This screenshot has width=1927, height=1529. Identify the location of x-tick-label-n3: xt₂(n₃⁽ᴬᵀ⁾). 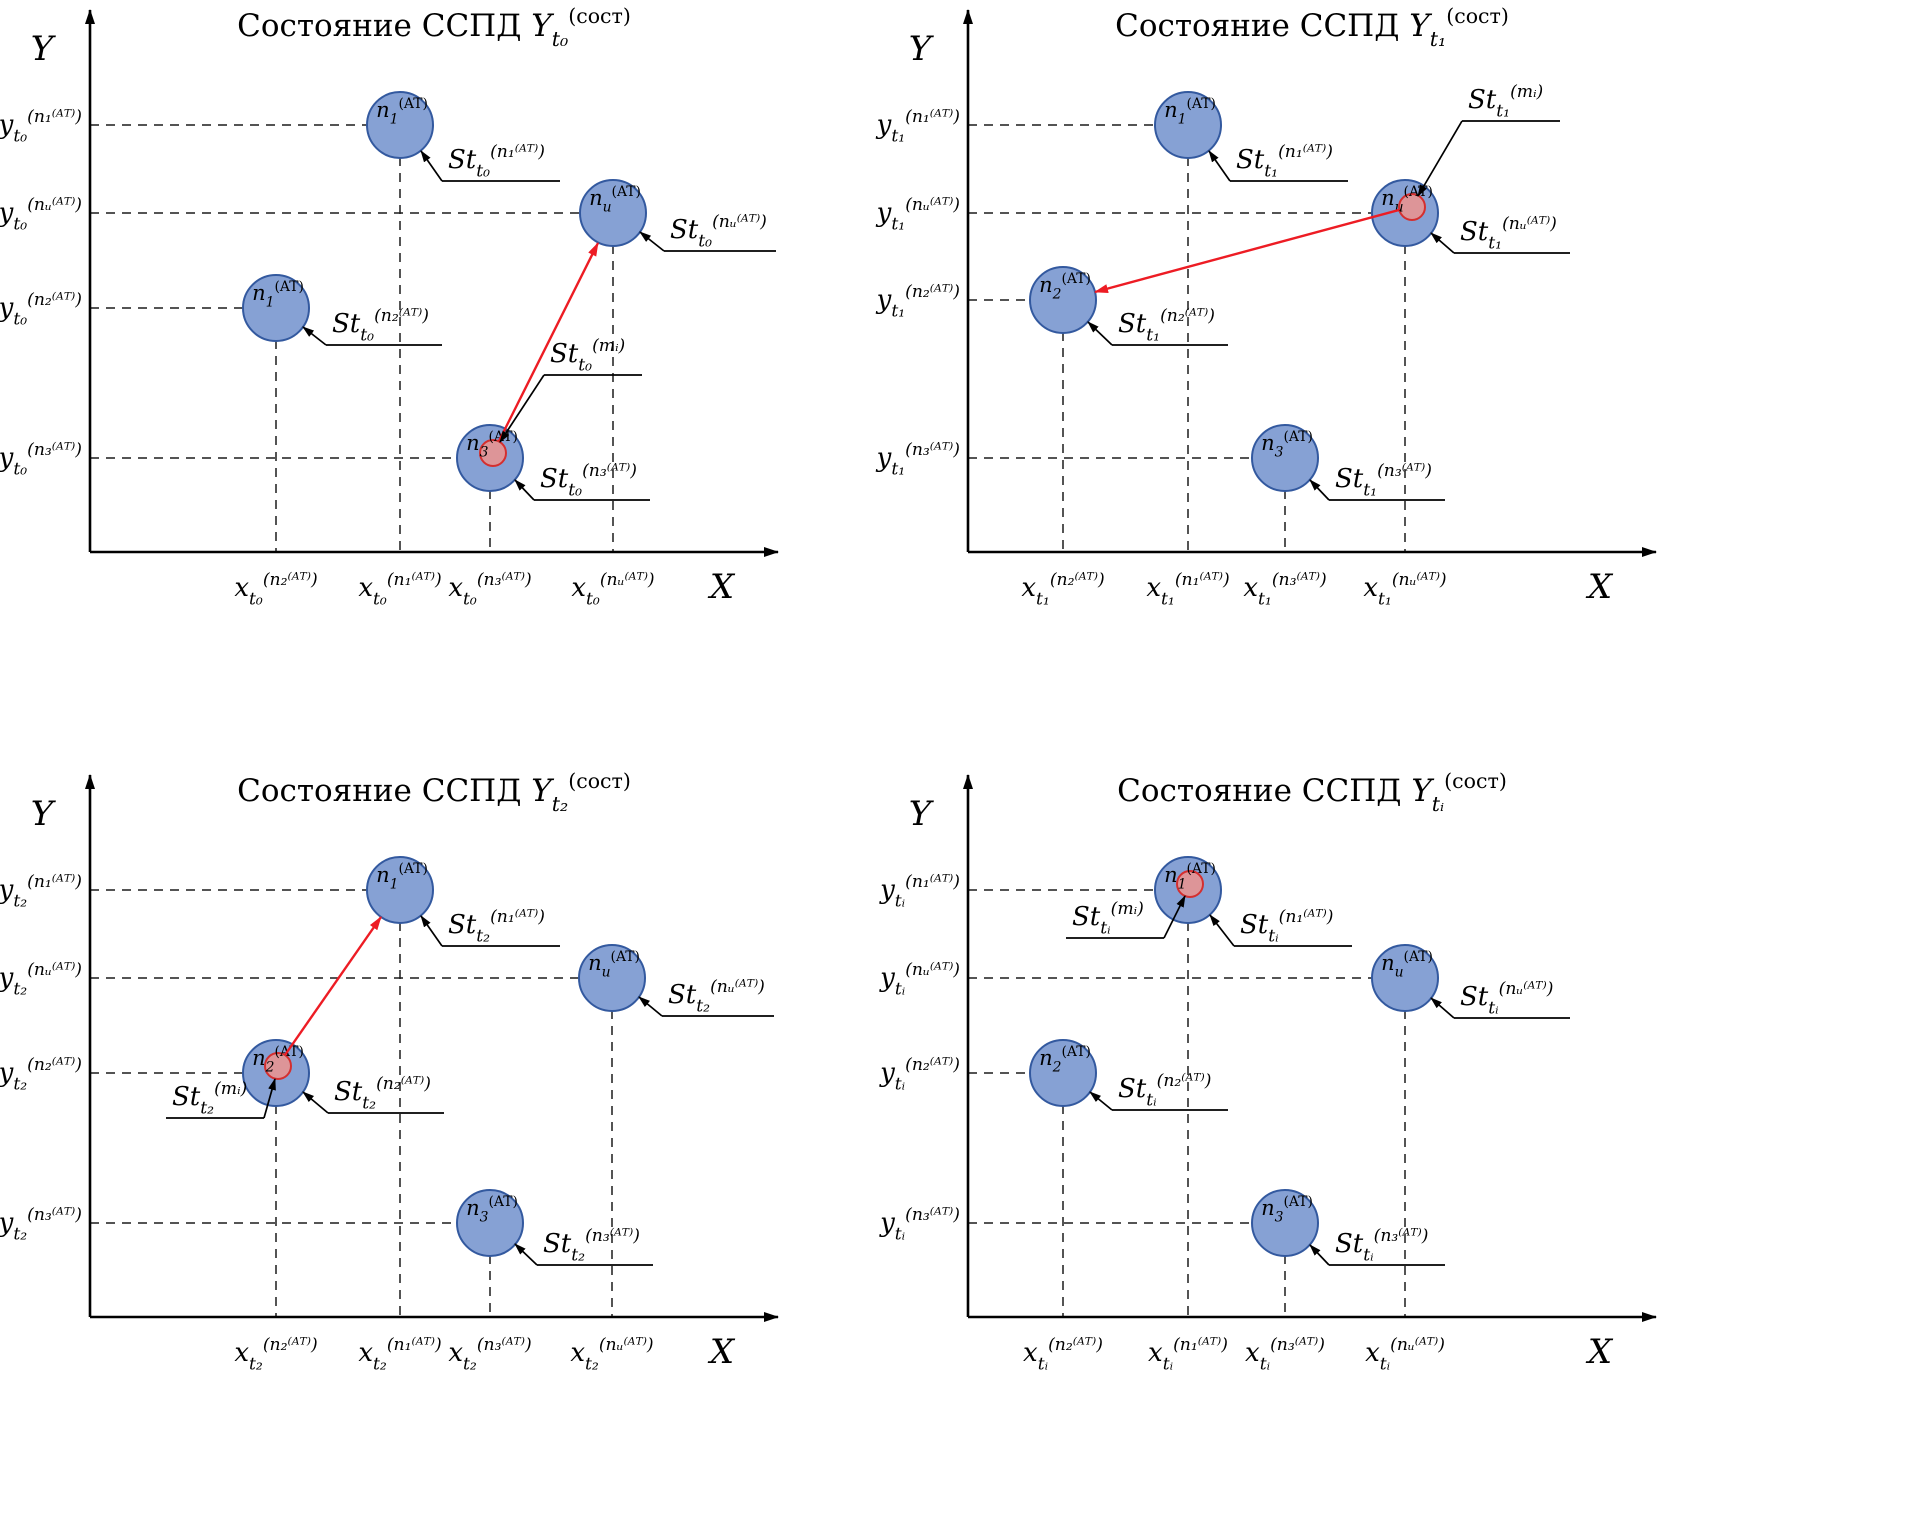
(489, 1354).